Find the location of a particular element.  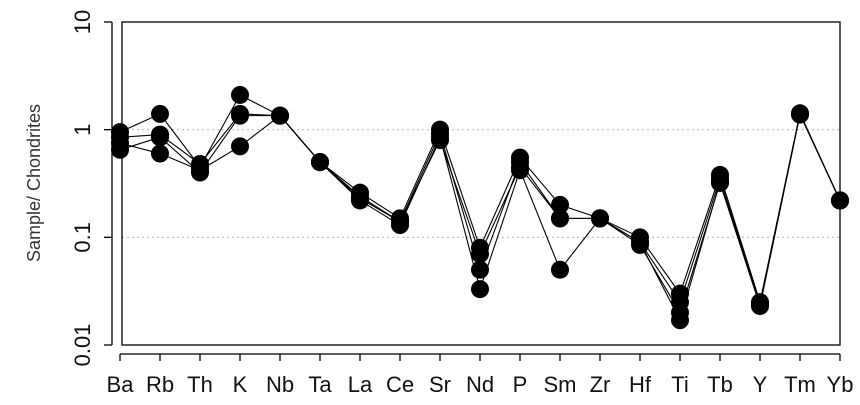

x-tick-label: Ti is located at coordinates (680, 384).